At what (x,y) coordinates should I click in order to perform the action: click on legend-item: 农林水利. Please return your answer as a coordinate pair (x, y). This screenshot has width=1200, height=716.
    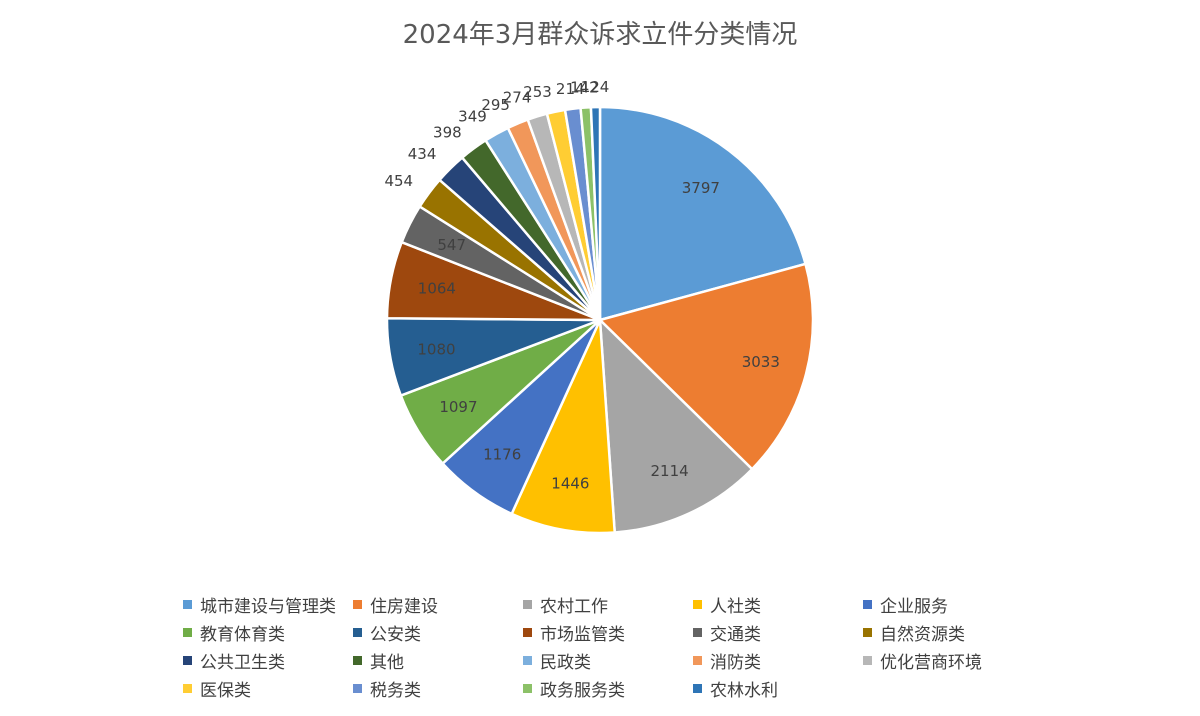
    Looking at the image, I should click on (735, 688).